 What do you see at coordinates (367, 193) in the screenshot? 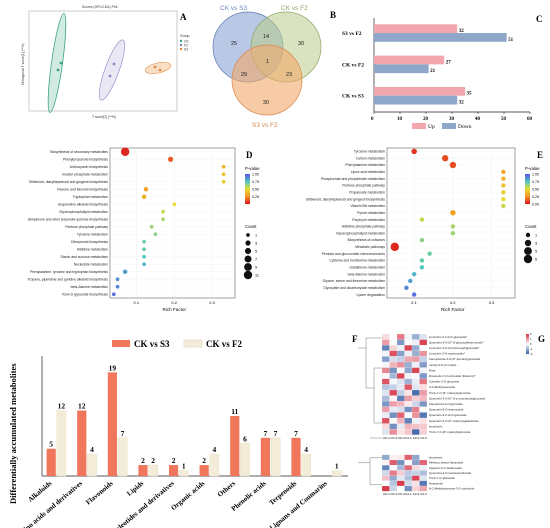
I see `pathway-label: Propanoate metabolism` at bounding box center [367, 193].